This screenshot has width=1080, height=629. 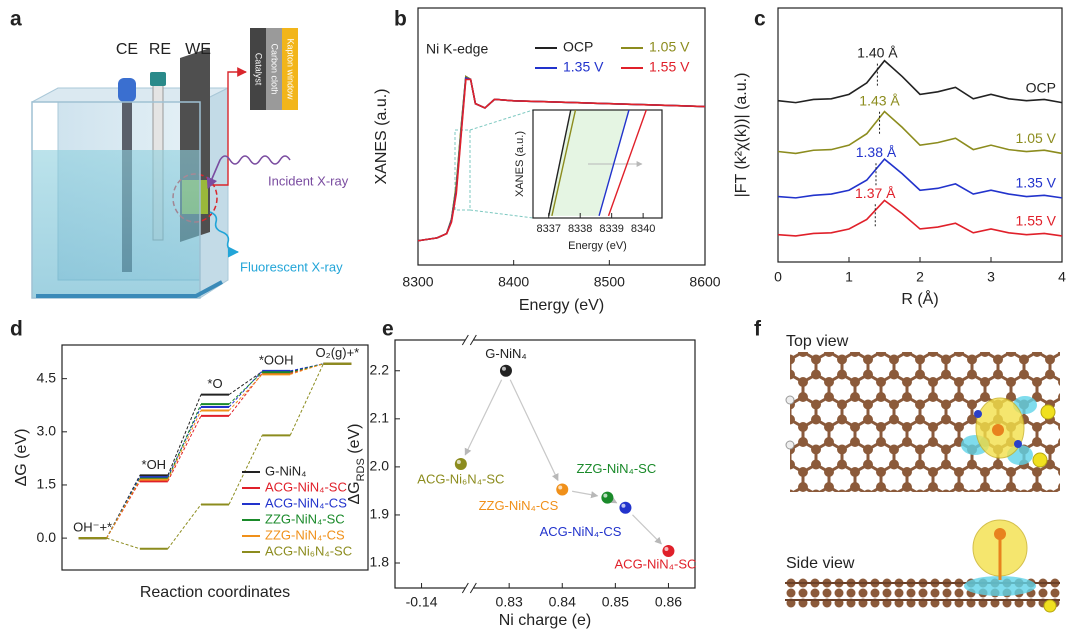 What do you see at coordinates (998, 430) in the screenshot?
I see `ni-atom` at bounding box center [998, 430].